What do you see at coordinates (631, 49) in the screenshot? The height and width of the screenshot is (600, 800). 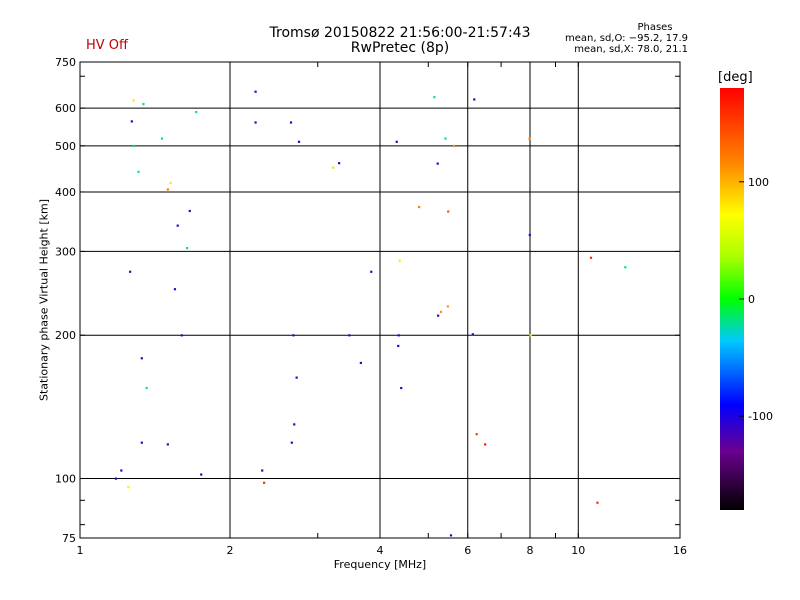 I see `phases-x-stats: mean, sd,X: 78.0, 21.1` at bounding box center [631, 49].